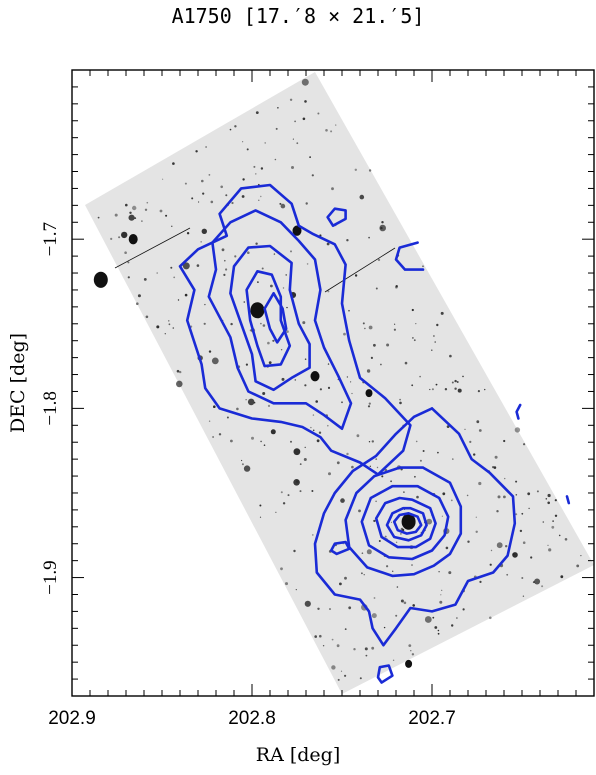 This screenshot has width=596, height=775. Describe the element at coordinates (72, 718) in the screenshot. I see `x-tick-label: 202.9` at that location.